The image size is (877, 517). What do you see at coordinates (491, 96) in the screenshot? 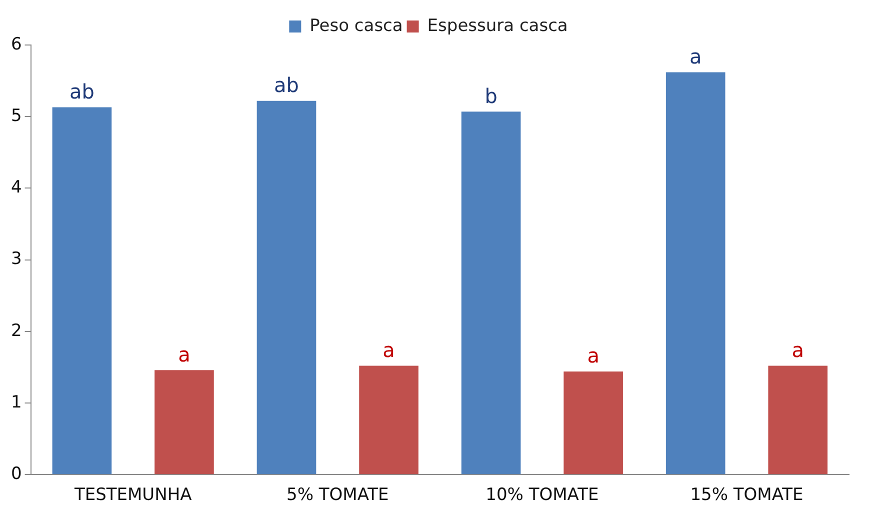
I see `data-label: b` at bounding box center [491, 96].